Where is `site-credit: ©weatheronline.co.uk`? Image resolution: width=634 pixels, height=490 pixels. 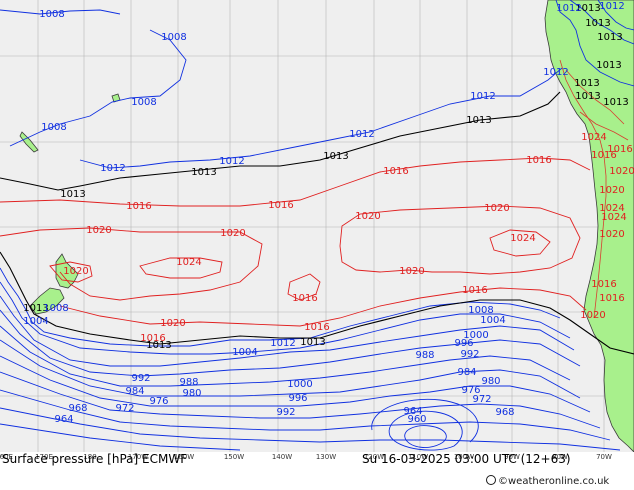
site-credit: ©weatheronline.co.uk is located at coordinates (547, 481).